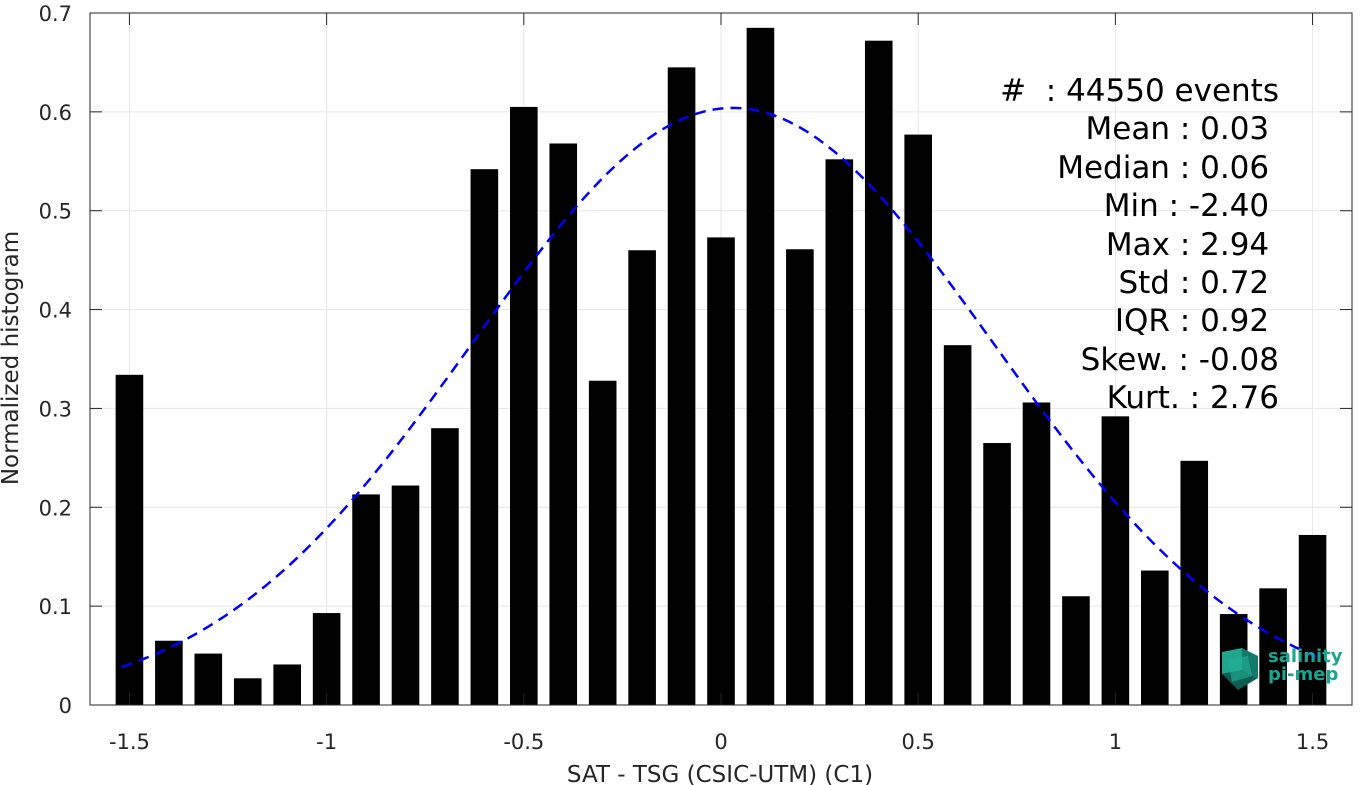 The image size is (1367, 785). I want to click on x-axis-label: SAT - TSG (CSIC-UTM) (C1), so click(720, 773).